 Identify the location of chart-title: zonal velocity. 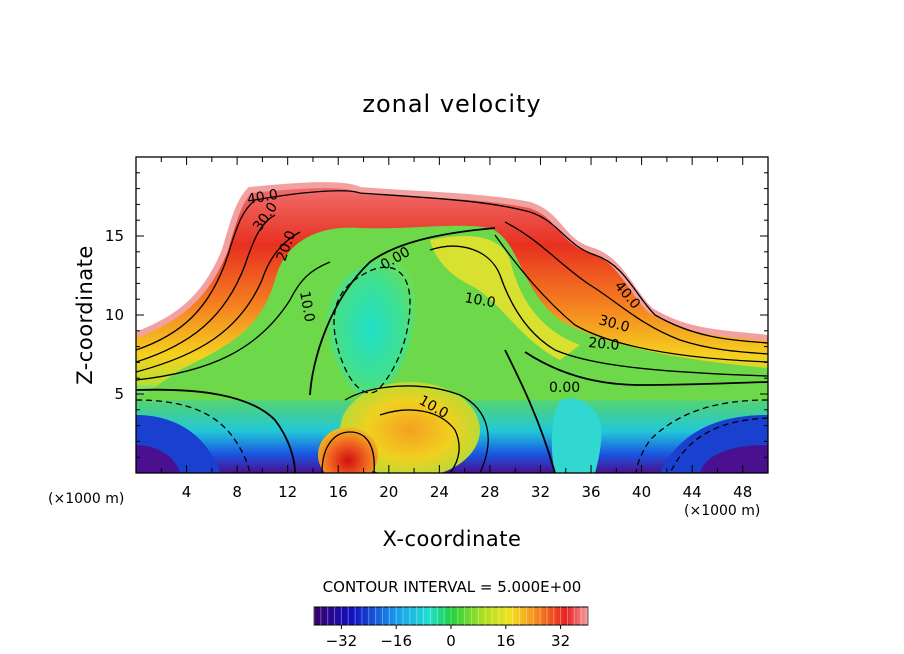
(451, 104).